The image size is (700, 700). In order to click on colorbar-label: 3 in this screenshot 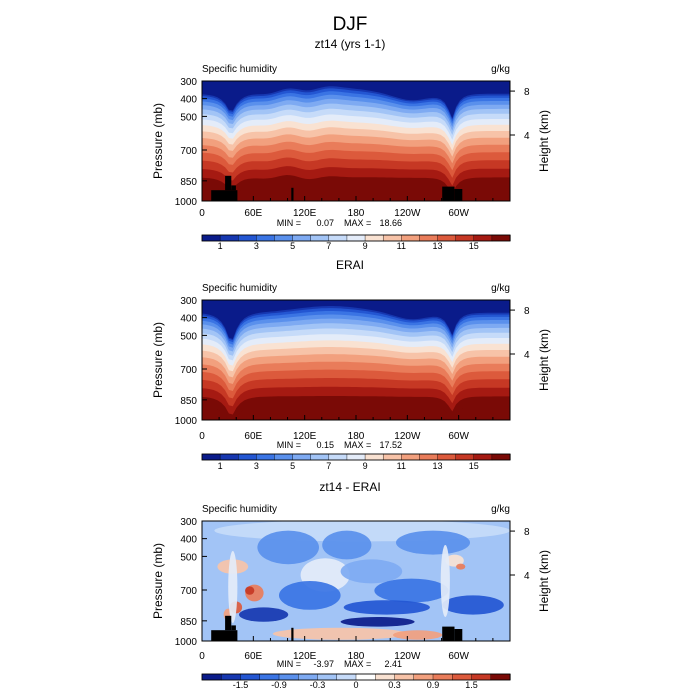, I will do `click(256, 246)`.